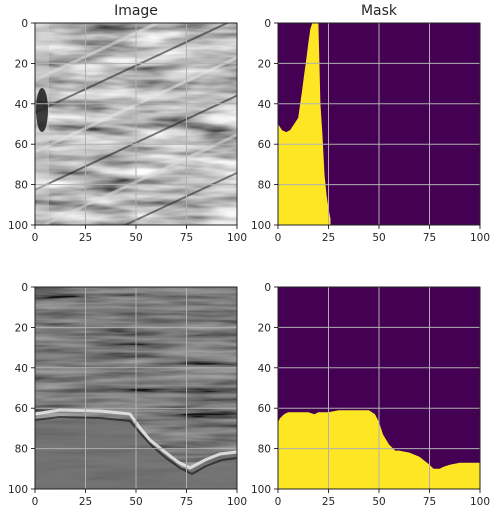 This screenshot has width=492, height=511. I want to click on mask-region, so click(304, 124).